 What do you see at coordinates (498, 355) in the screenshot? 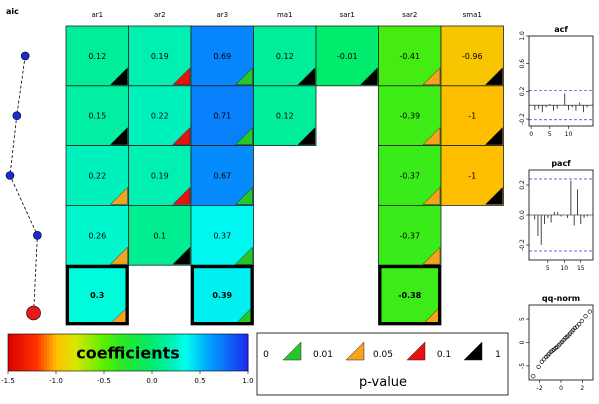
I see `pvalue-break-4: 1` at bounding box center [498, 355].